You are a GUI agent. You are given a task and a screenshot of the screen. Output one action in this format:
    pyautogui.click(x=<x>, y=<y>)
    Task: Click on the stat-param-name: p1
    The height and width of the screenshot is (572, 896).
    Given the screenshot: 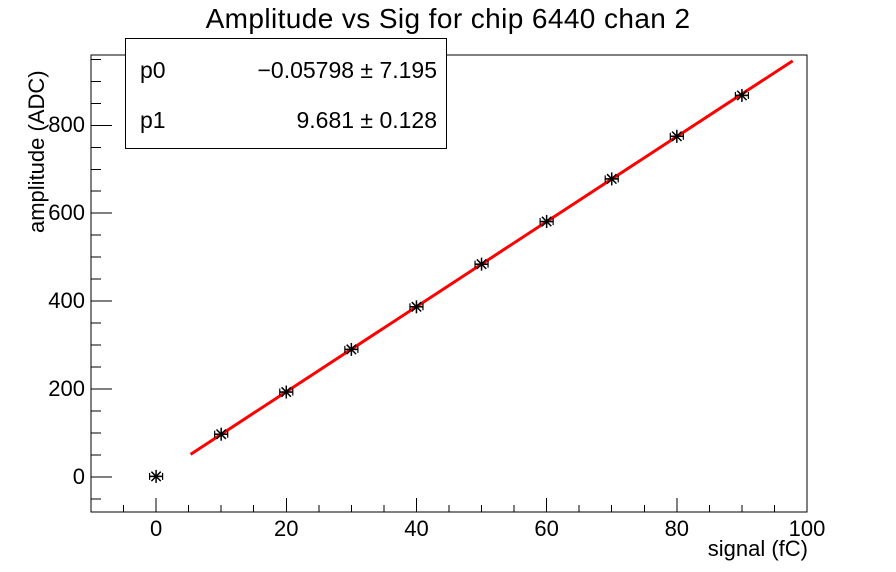 What is the action you would take?
    pyautogui.click(x=153, y=120)
    